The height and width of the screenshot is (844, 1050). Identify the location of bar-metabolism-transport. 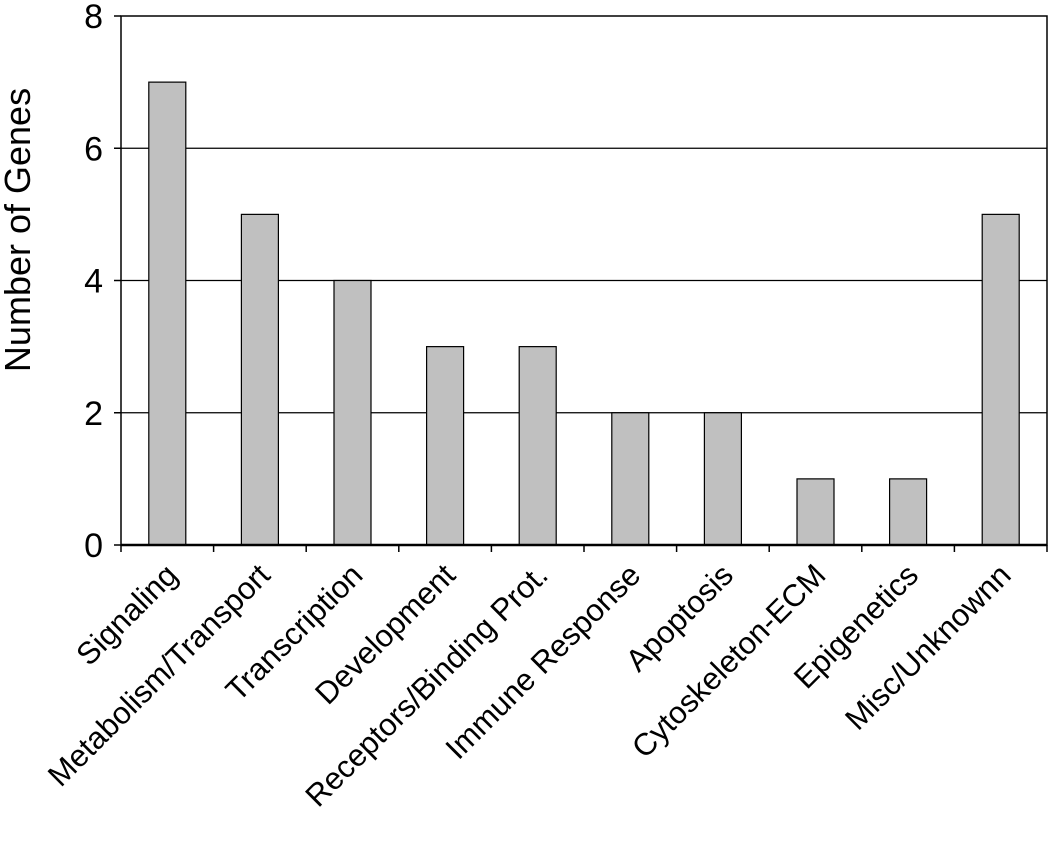
(259, 379).